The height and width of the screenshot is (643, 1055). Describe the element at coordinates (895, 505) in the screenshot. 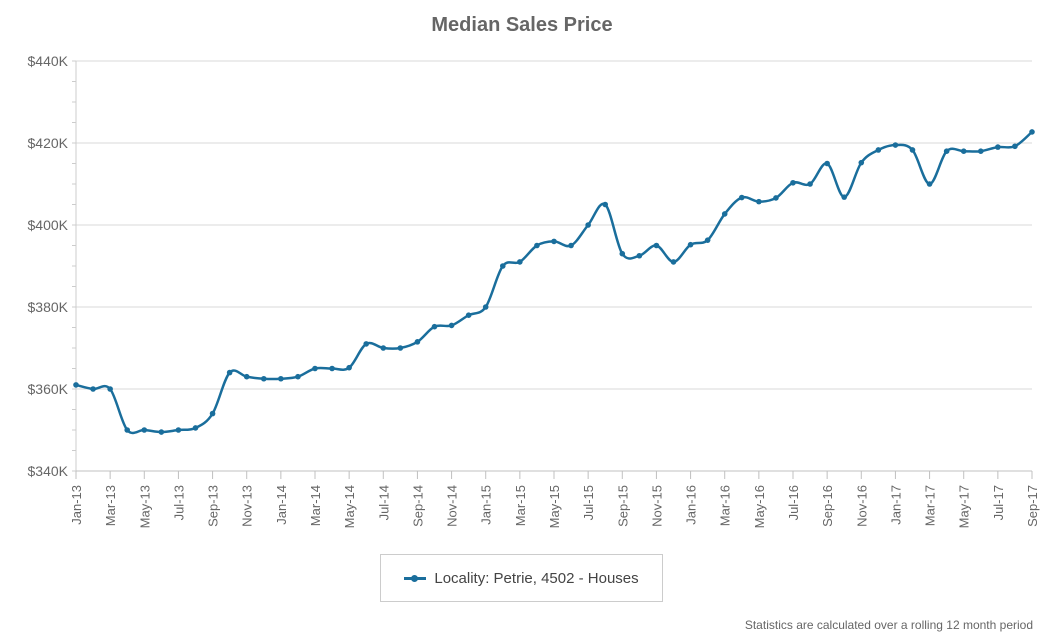

I see `x-tick-label: Jan-17` at that location.